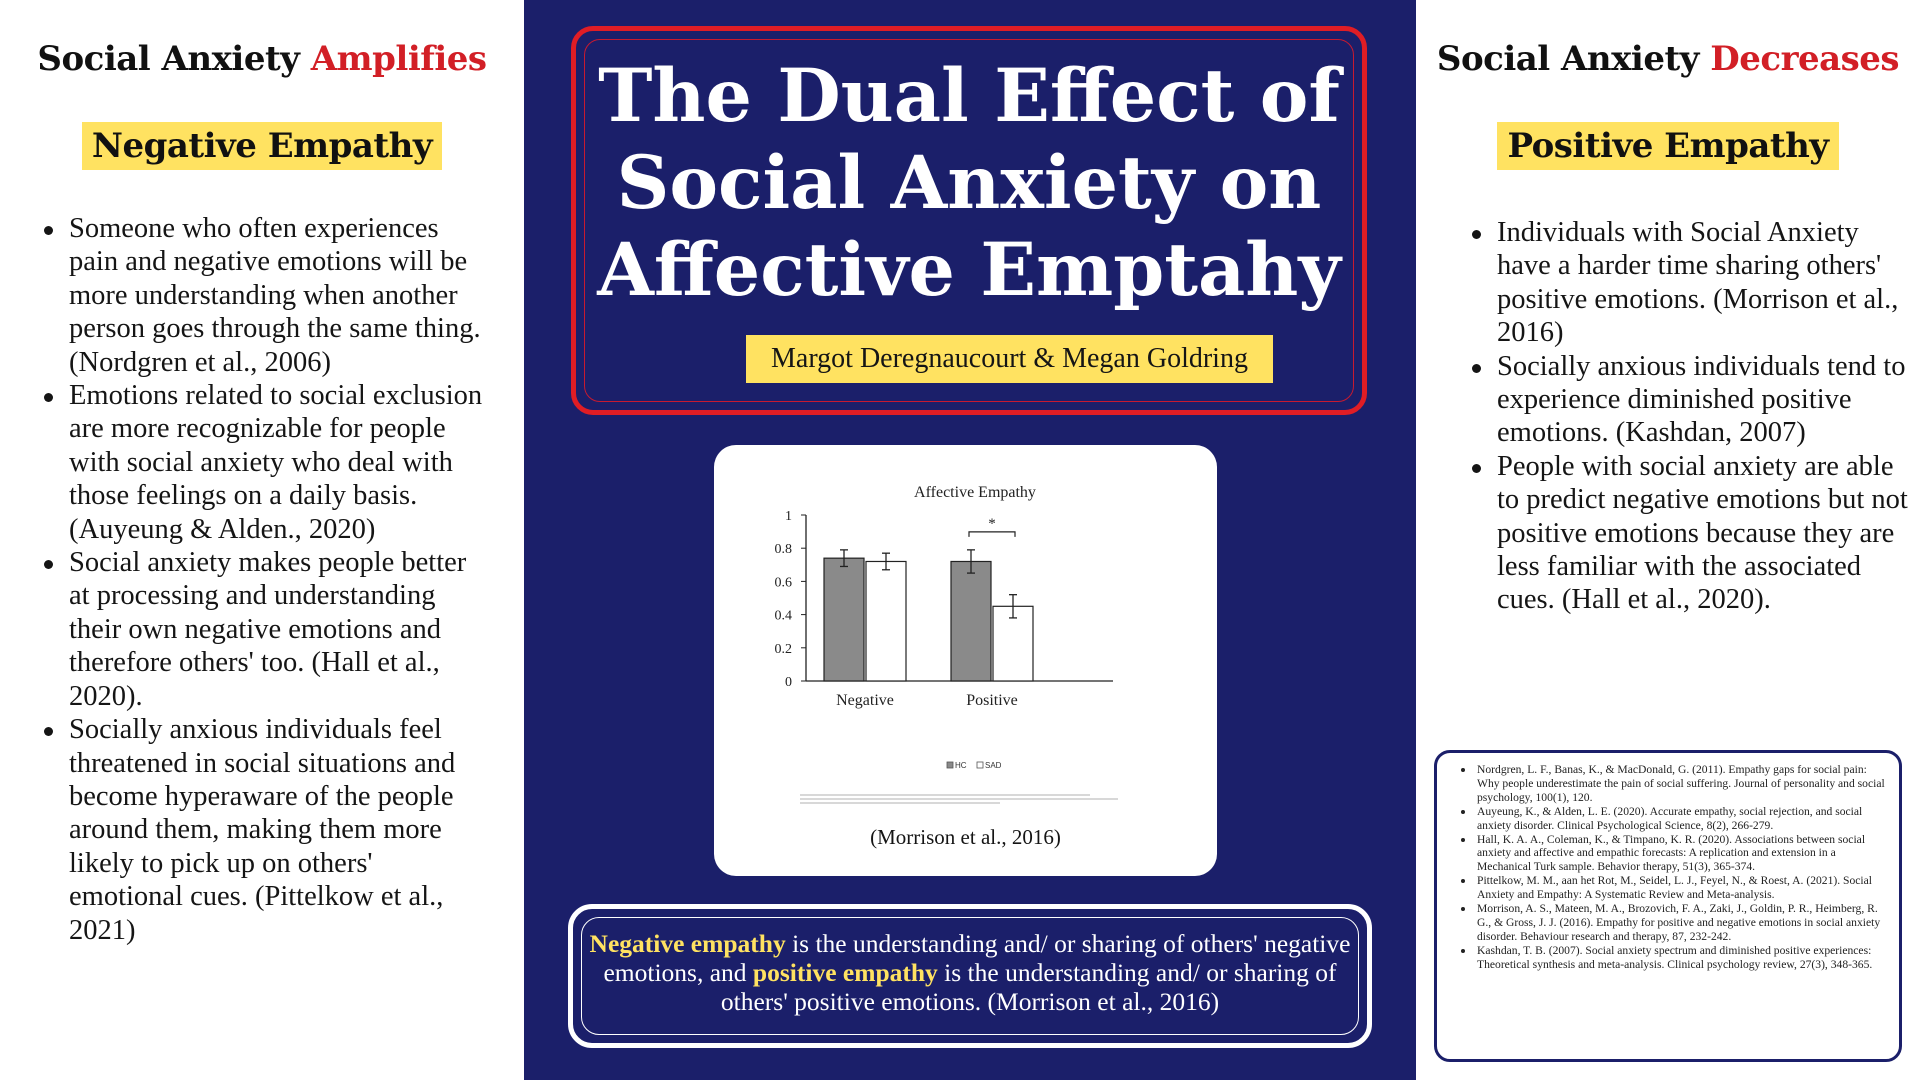 Image resolution: width=1920 pixels, height=1080 pixels. Describe the element at coordinates (1009, 359) in the screenshot. I see `authors-label: Margot Deregnaucourt & Megan Goldring` at that location.